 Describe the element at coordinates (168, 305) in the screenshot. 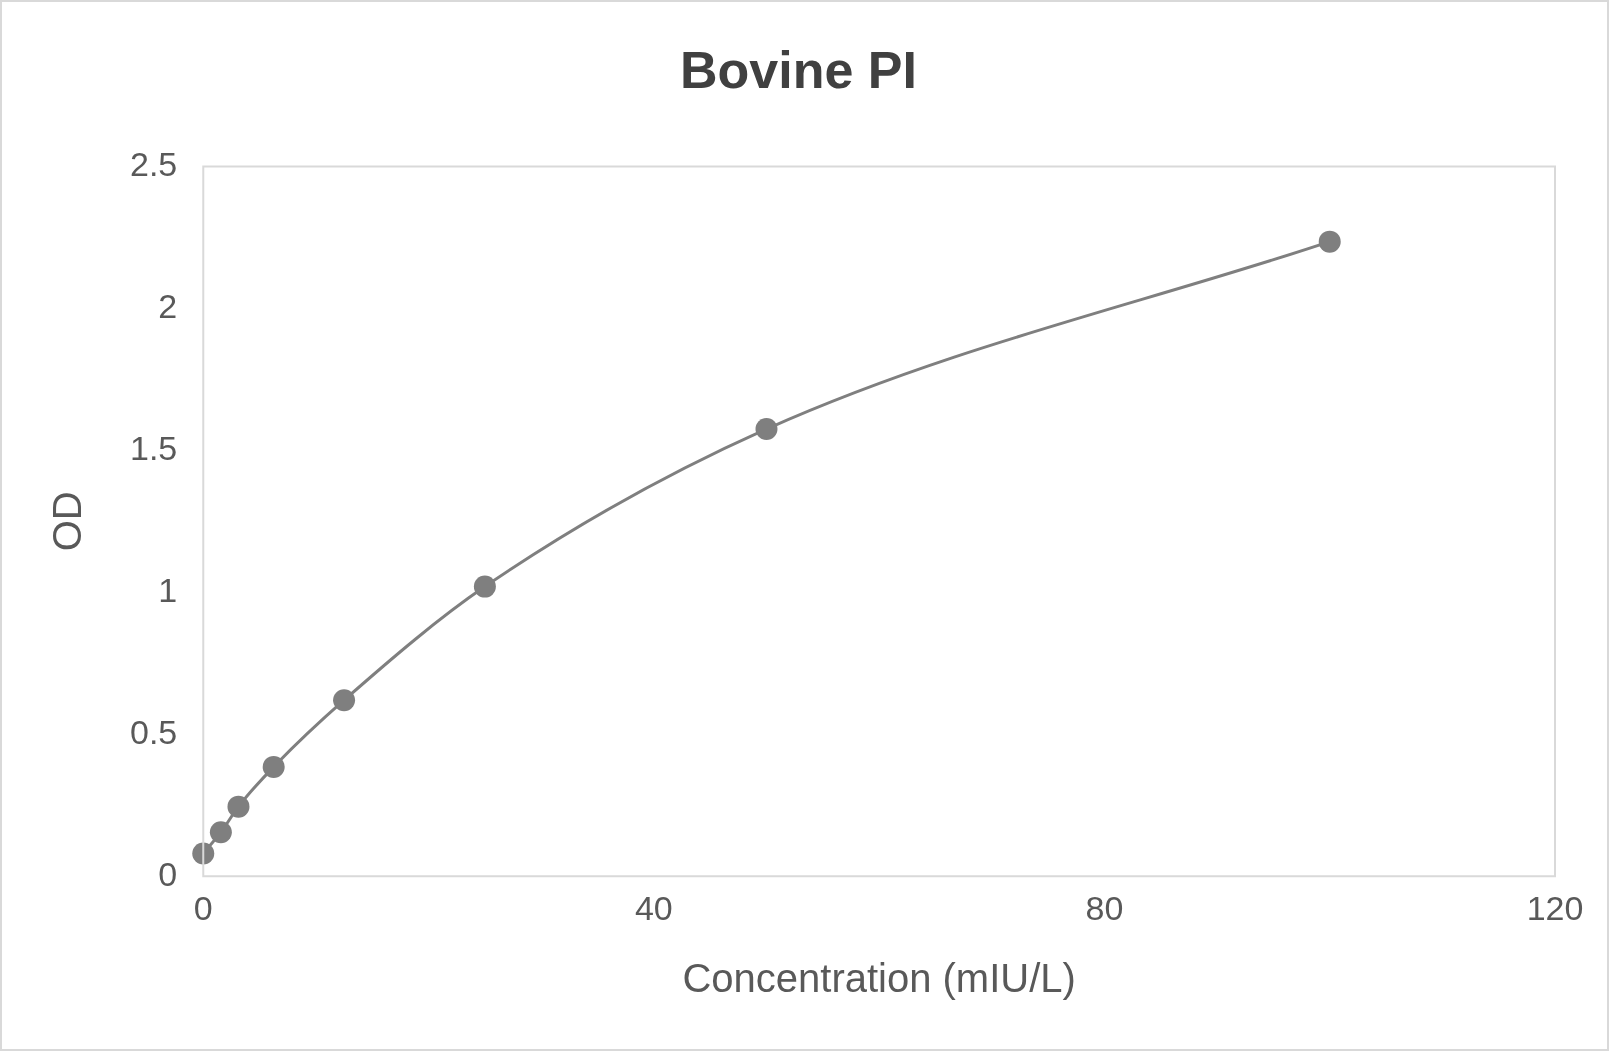

I see `y-tick-label: 2` at that location.